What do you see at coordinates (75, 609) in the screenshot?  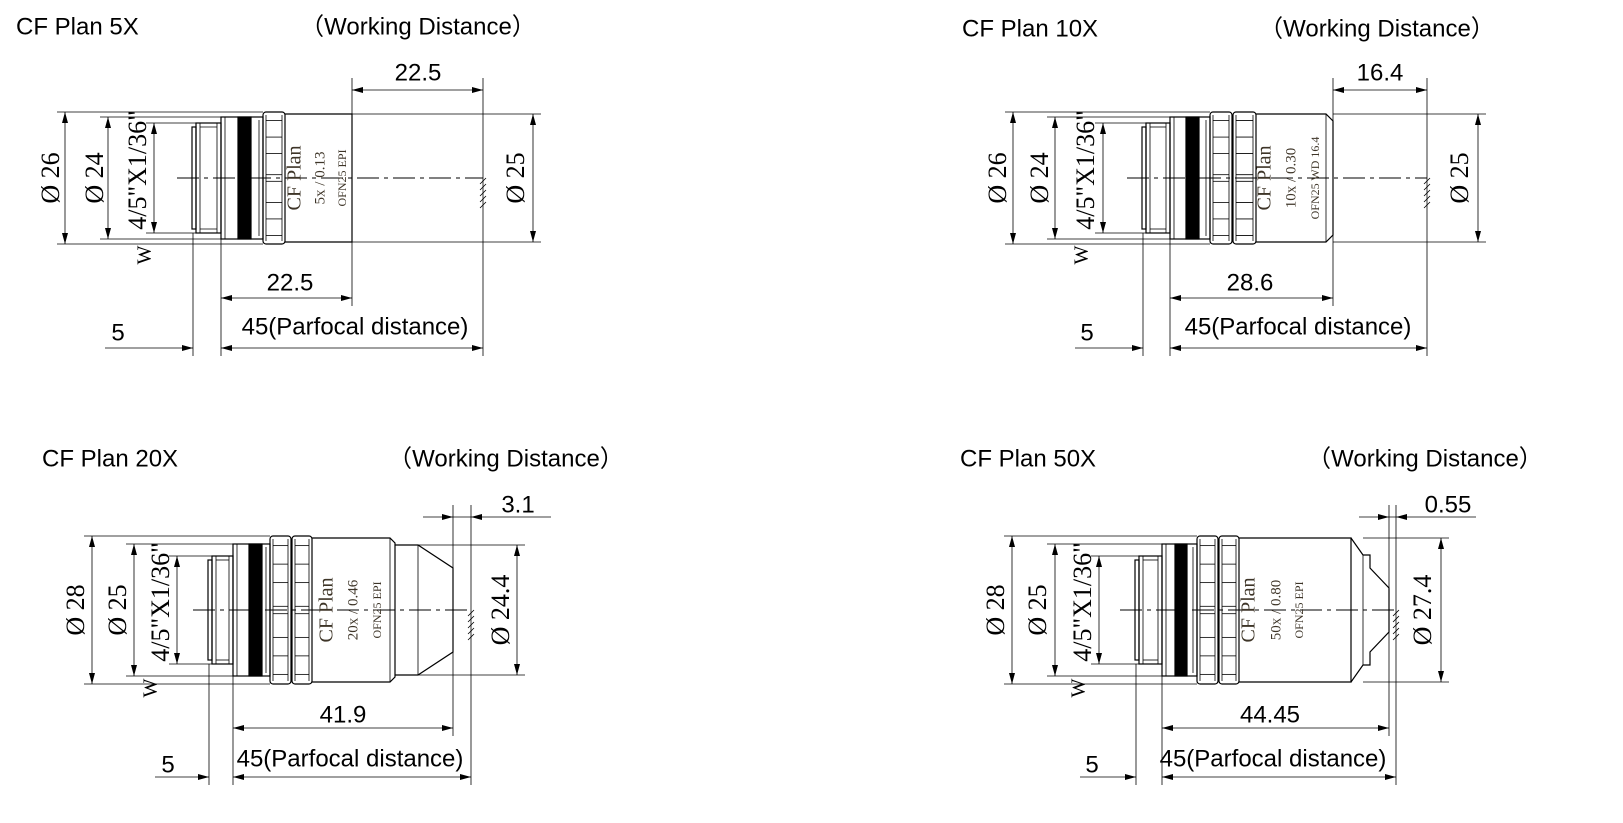 I see `outer-diameter-label: Ø 28` at bounding box center [75, 609].